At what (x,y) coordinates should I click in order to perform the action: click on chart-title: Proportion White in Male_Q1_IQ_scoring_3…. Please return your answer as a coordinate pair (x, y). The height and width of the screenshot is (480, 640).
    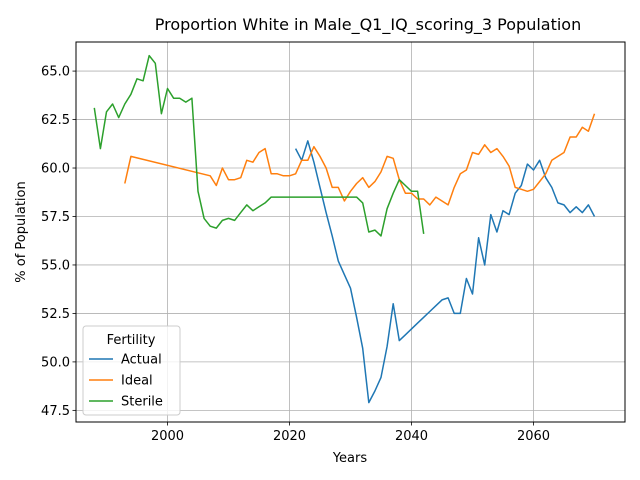
    Looking at the image, I should click on (368, 25).